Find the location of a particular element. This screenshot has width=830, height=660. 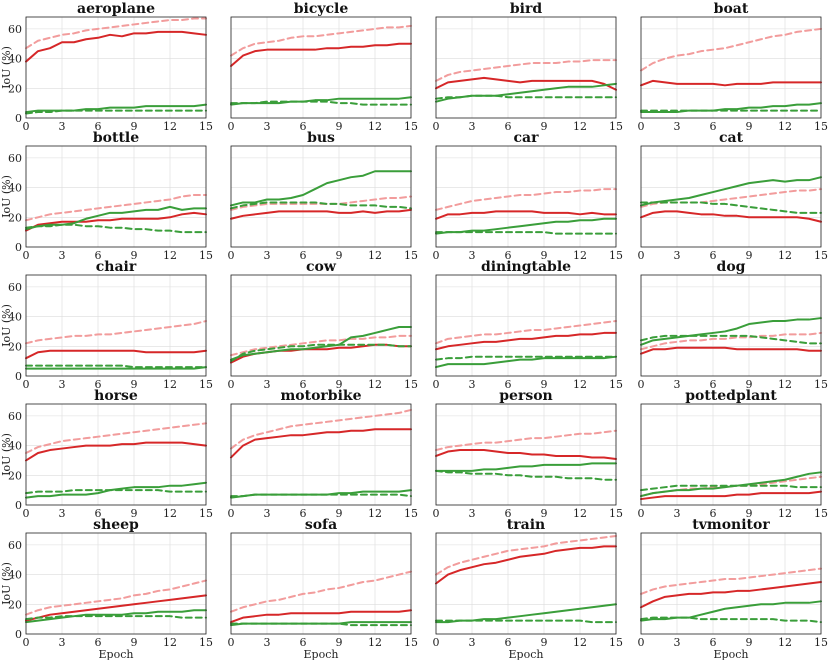

panel-car: car 0 3 6 9 12 15 is located at coordinates (528, 196).